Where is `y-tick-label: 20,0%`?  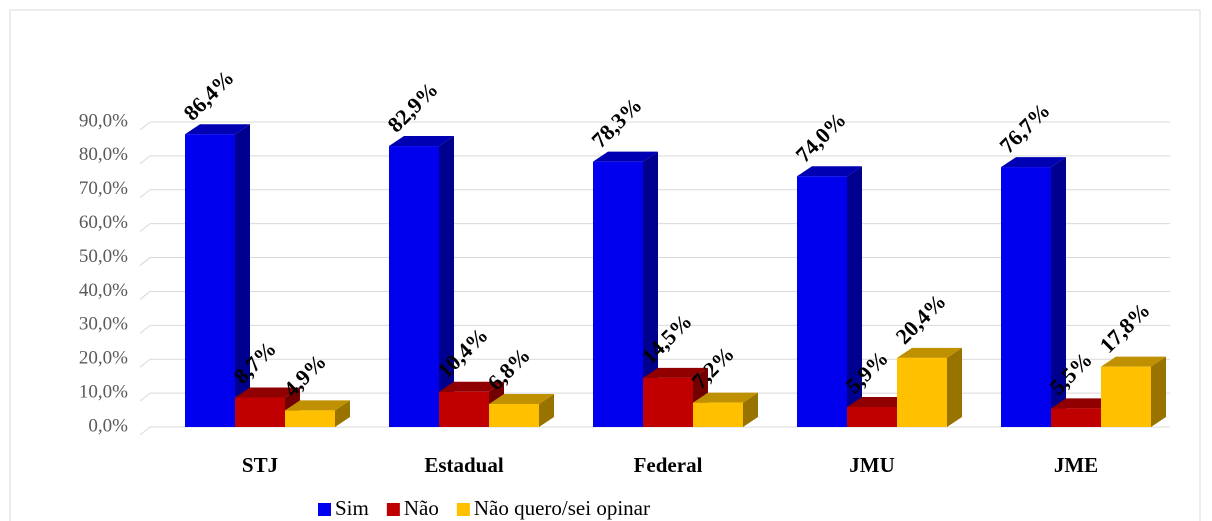 y-tick-label: 20,0% is located at coordinates (103, 358).